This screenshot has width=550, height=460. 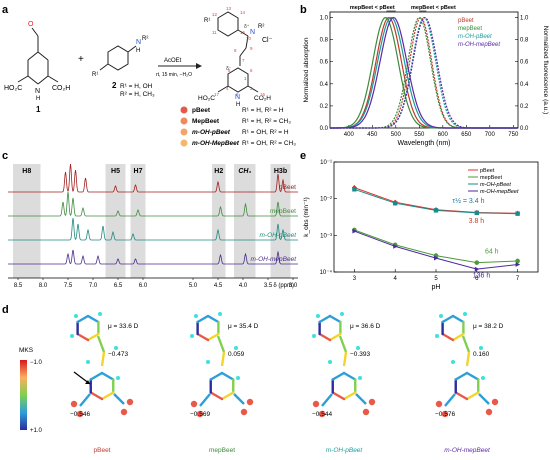 I want to click on y-tick-label: 10⁻⁴, so click(x=326, y=272).